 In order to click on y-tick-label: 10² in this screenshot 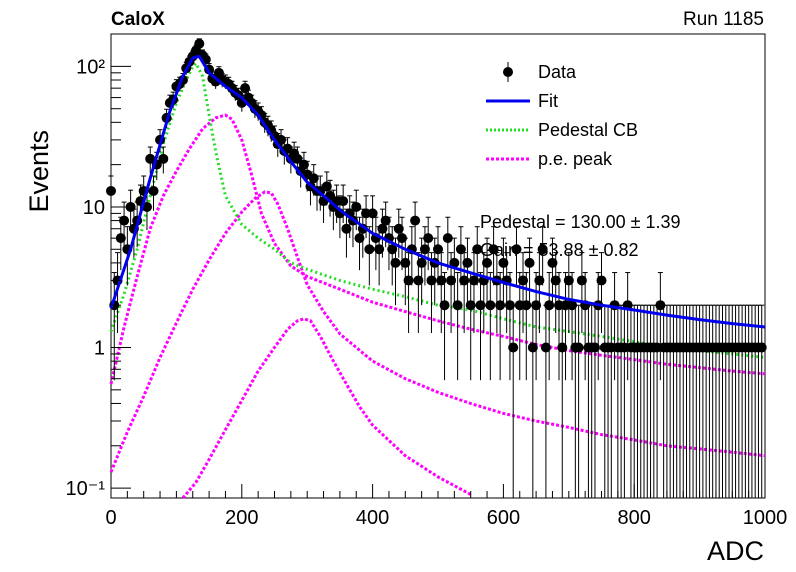, I will do `click(90, 67)`.